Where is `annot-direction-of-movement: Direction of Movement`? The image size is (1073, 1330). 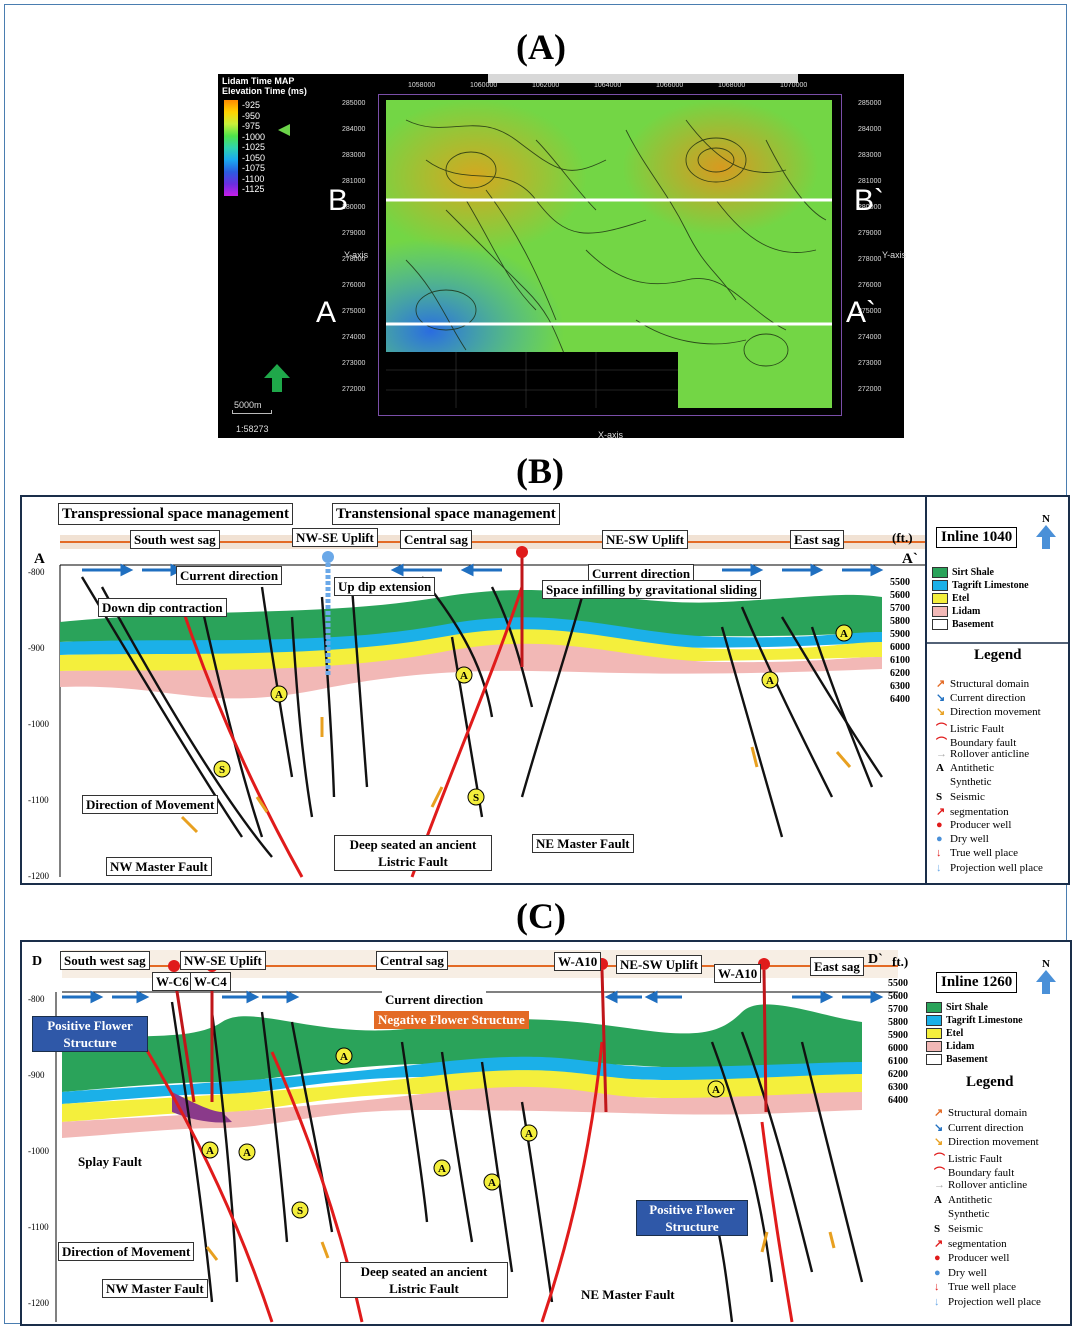
annot-direction-of-movement: Direction of Movement is located at coordinates (150, 804).